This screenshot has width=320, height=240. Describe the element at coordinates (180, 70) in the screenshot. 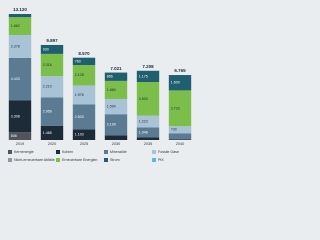

I see `total-label: 6.765` at that location.